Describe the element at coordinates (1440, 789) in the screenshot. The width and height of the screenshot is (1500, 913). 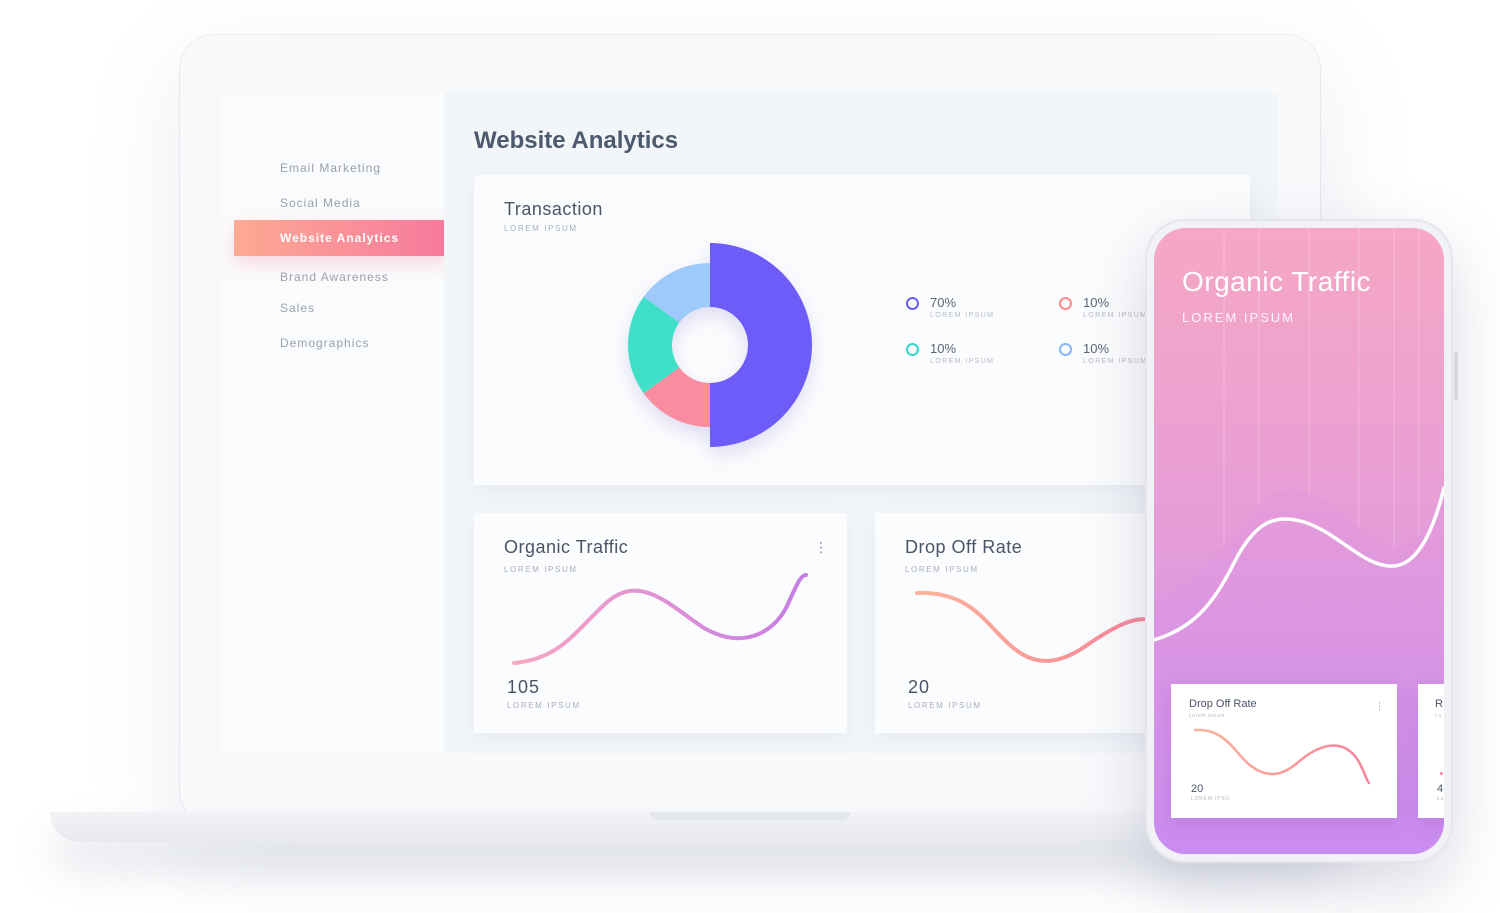
I see `phone-card-value: 4` at that location.